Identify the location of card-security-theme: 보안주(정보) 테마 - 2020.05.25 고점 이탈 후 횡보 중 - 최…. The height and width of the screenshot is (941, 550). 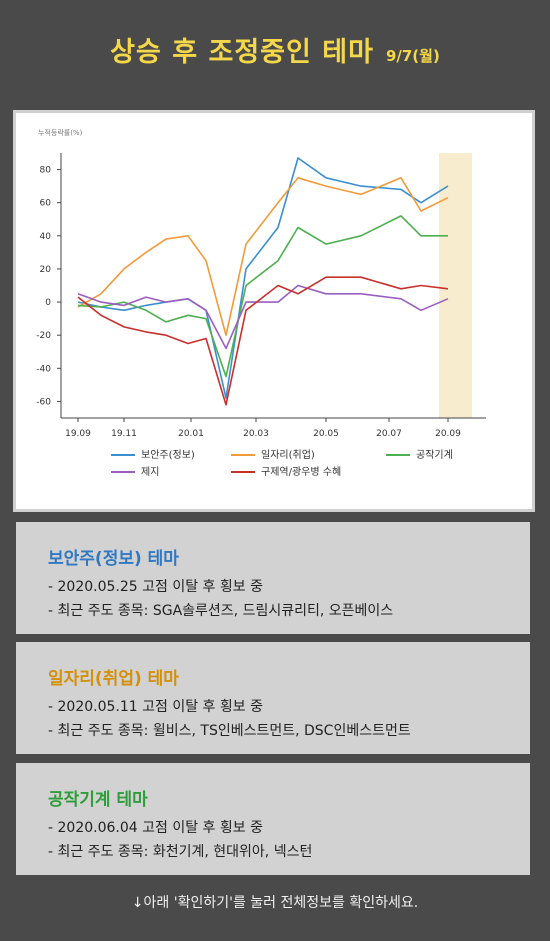
(273, 578).